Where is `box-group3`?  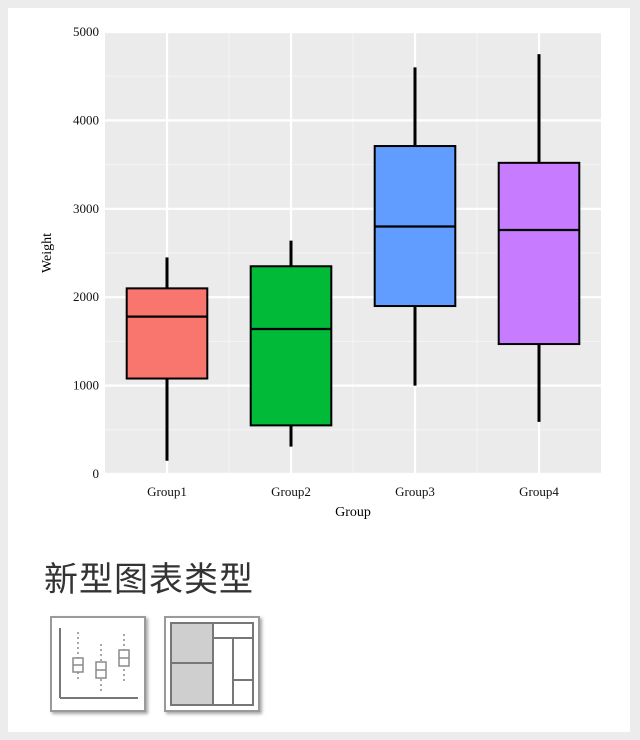 box-group3 is located at coordinates (415, 226).